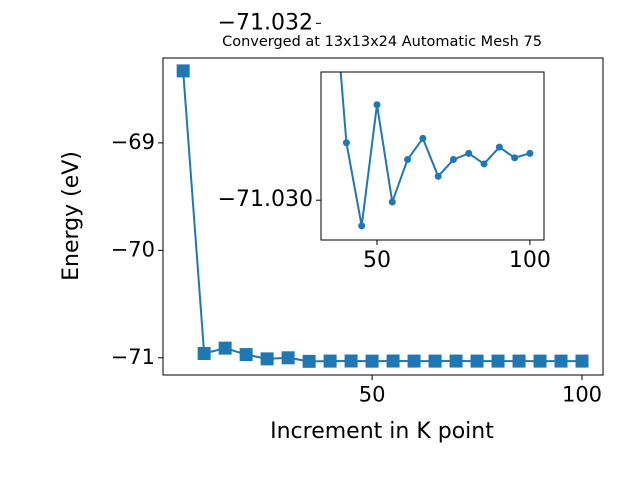 The width and height of the screenshot is (640, 480). What do you see at coordinates (71, 216) in the screenshot?
I see `y-axis-label: Energy (eV)` at bounding box center [71, 216].